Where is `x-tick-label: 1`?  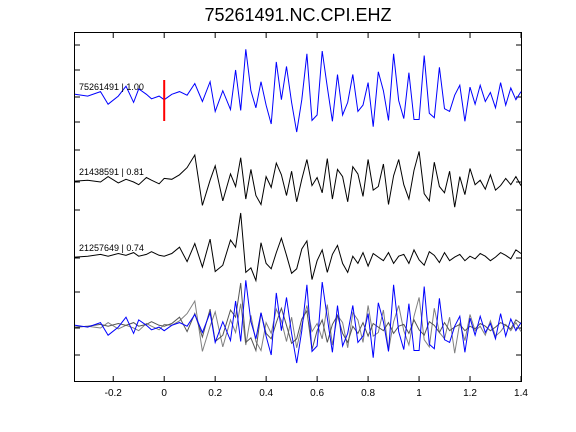 x-tick-label: 1 is located at coordinates (419, 393).